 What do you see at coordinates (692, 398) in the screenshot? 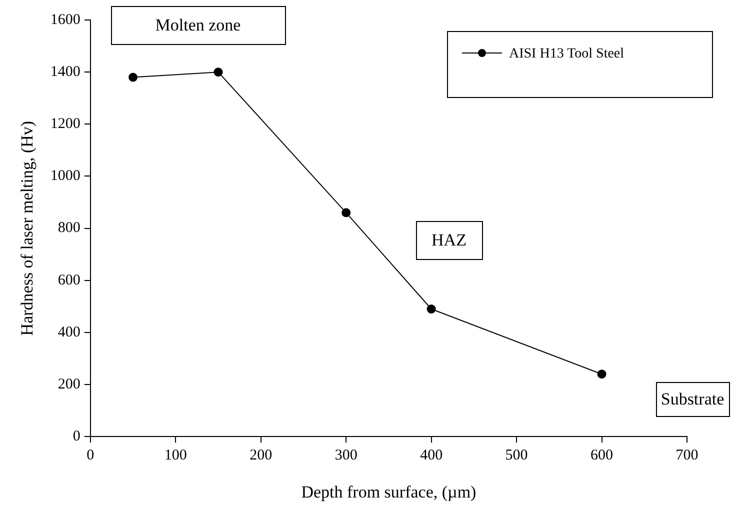
I see `annotation: Substrate` at bounding box center [692, 398].